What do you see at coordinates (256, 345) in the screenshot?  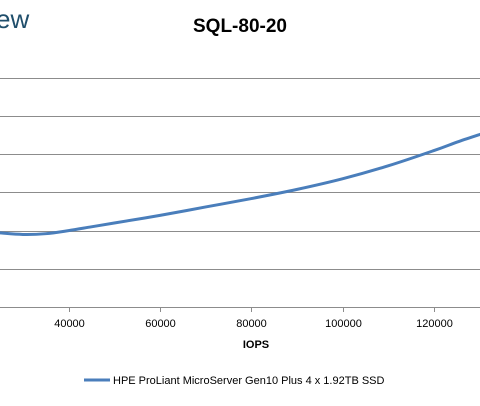 I see `x-axis-label: IOPS` at bounding box center [256, 345].